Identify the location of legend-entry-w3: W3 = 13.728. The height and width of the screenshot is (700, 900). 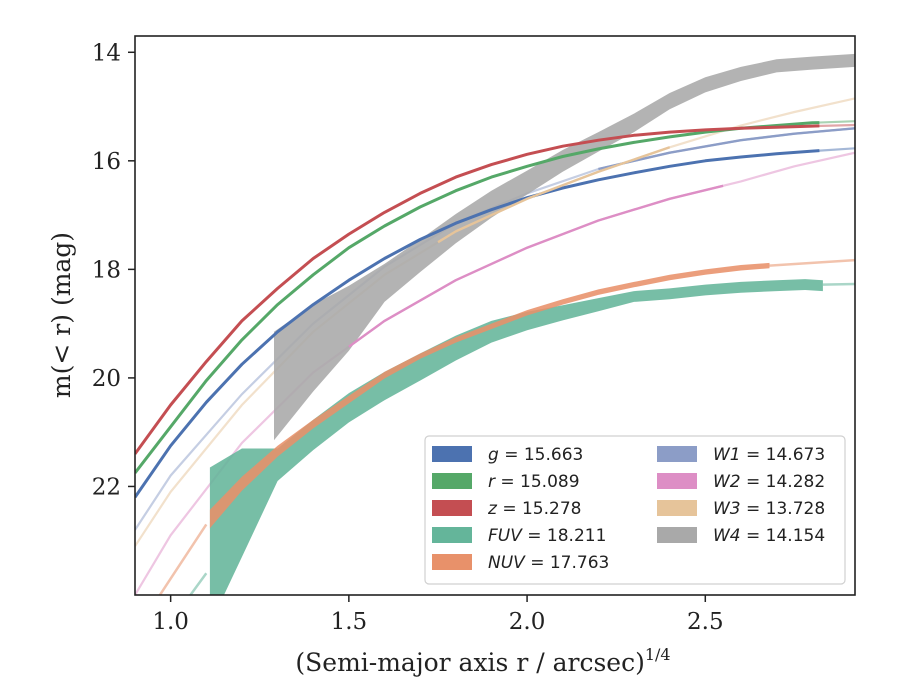
(769, 509).